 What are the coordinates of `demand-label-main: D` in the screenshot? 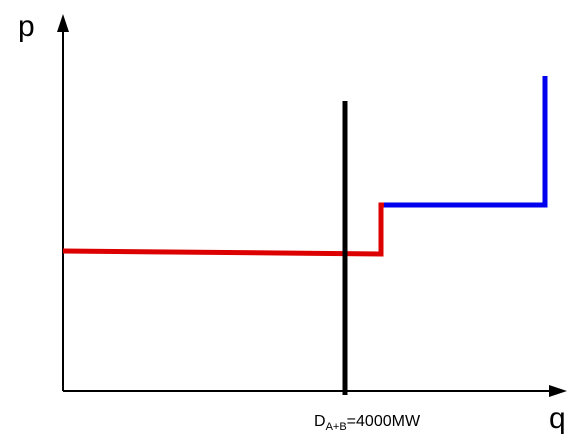 It's located at (320, 421).